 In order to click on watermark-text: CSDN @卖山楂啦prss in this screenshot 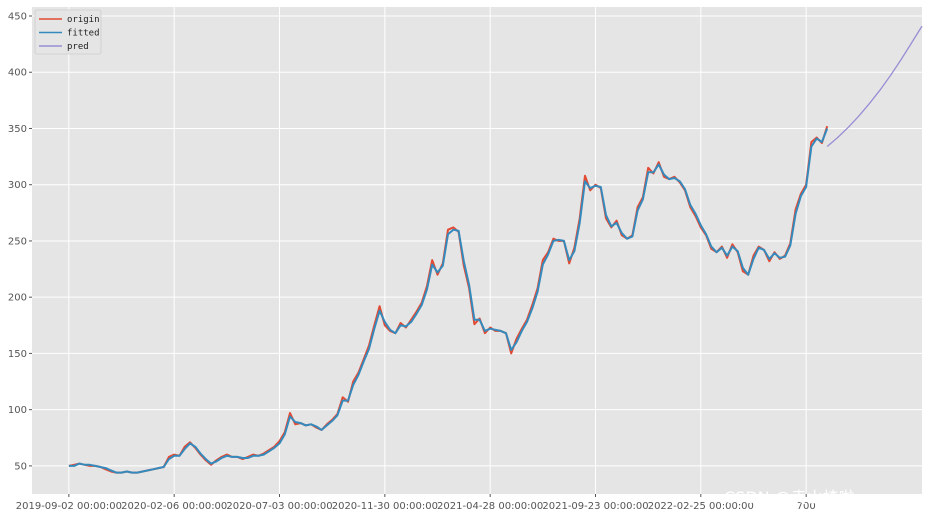, I will do `click(806, 497)`.